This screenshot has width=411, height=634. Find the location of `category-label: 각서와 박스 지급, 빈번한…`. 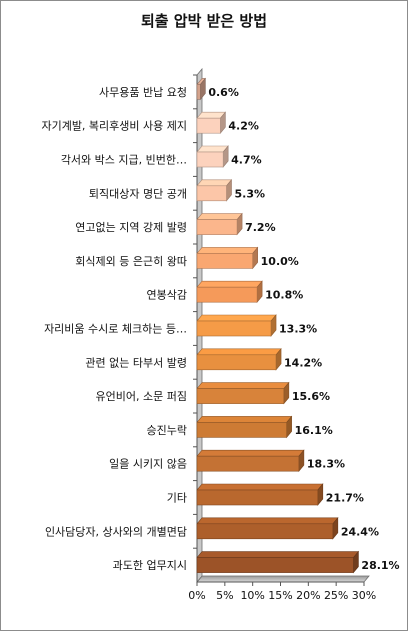

category-label: 각서와 박스 지급, 빈번한… is located at coordinates (124, 160).